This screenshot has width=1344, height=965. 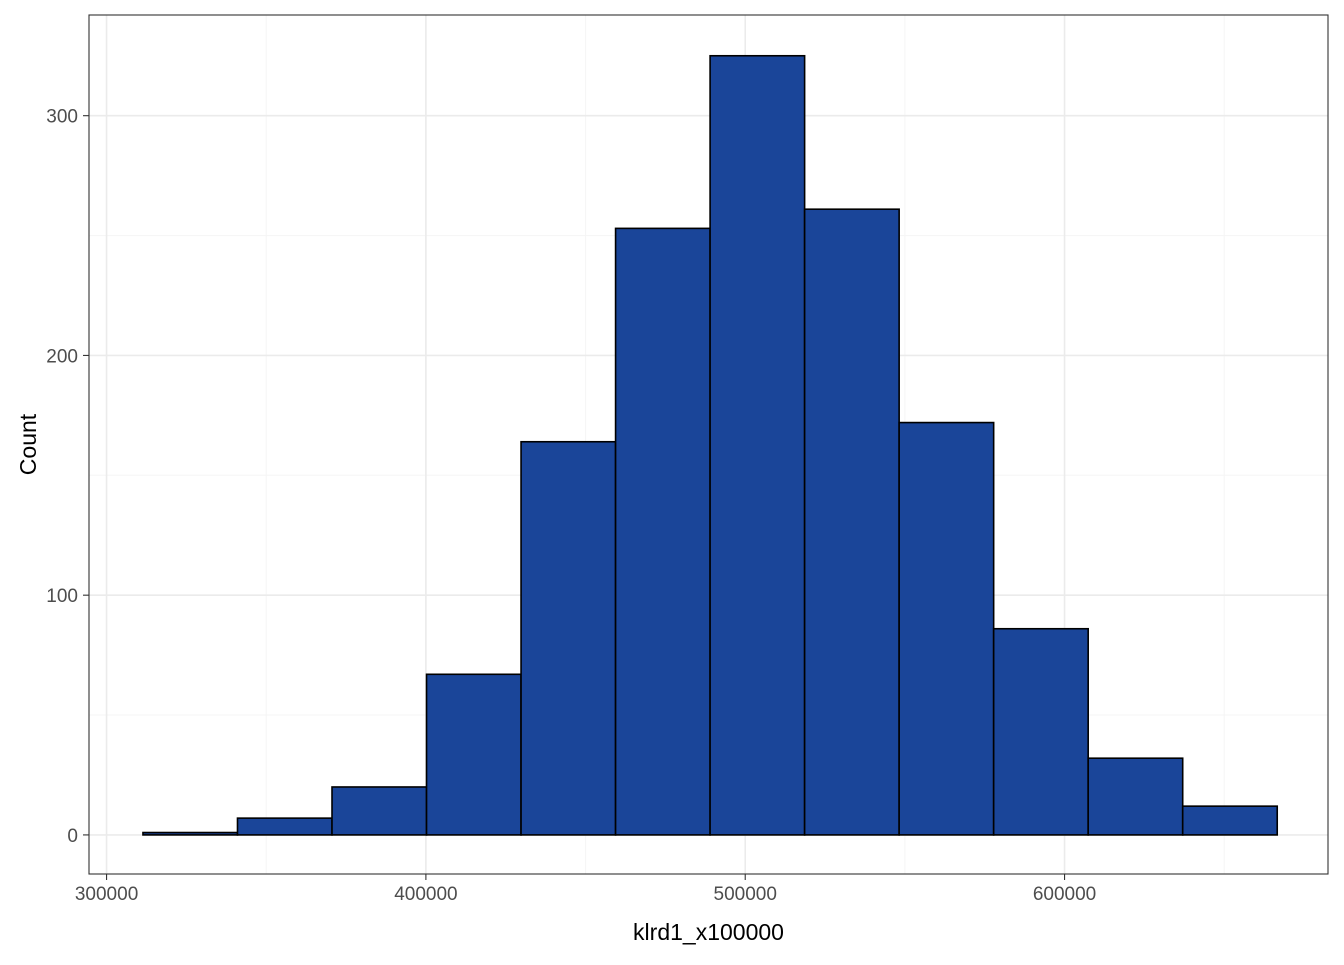 I want to click on x-tick-label: 600000, so click(x=1064, y=894).